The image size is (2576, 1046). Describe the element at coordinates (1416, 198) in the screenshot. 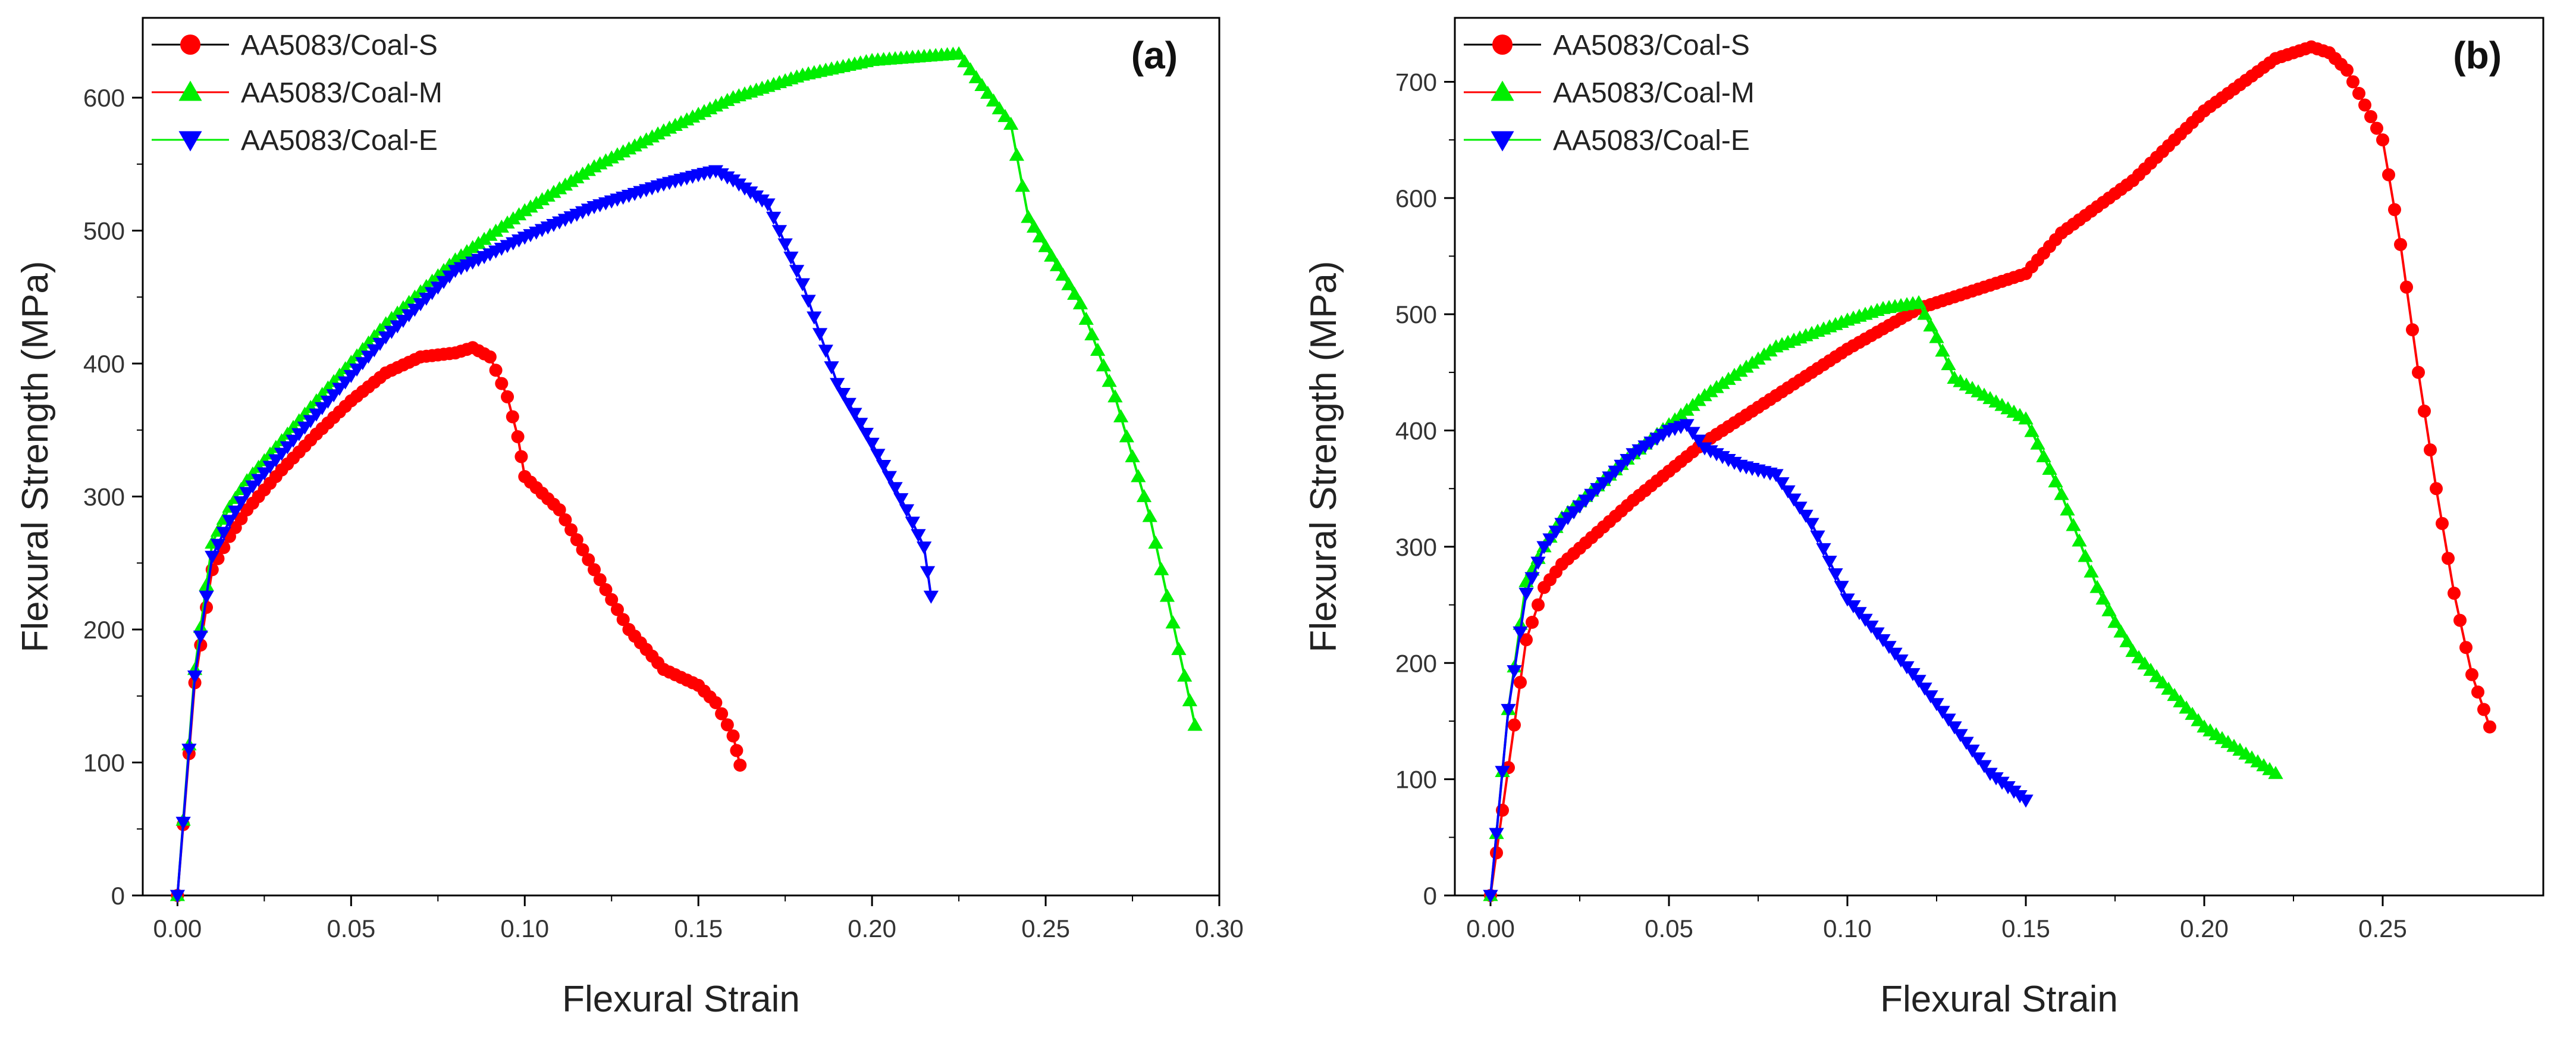

I see `y-tick-label: 600` at that location.